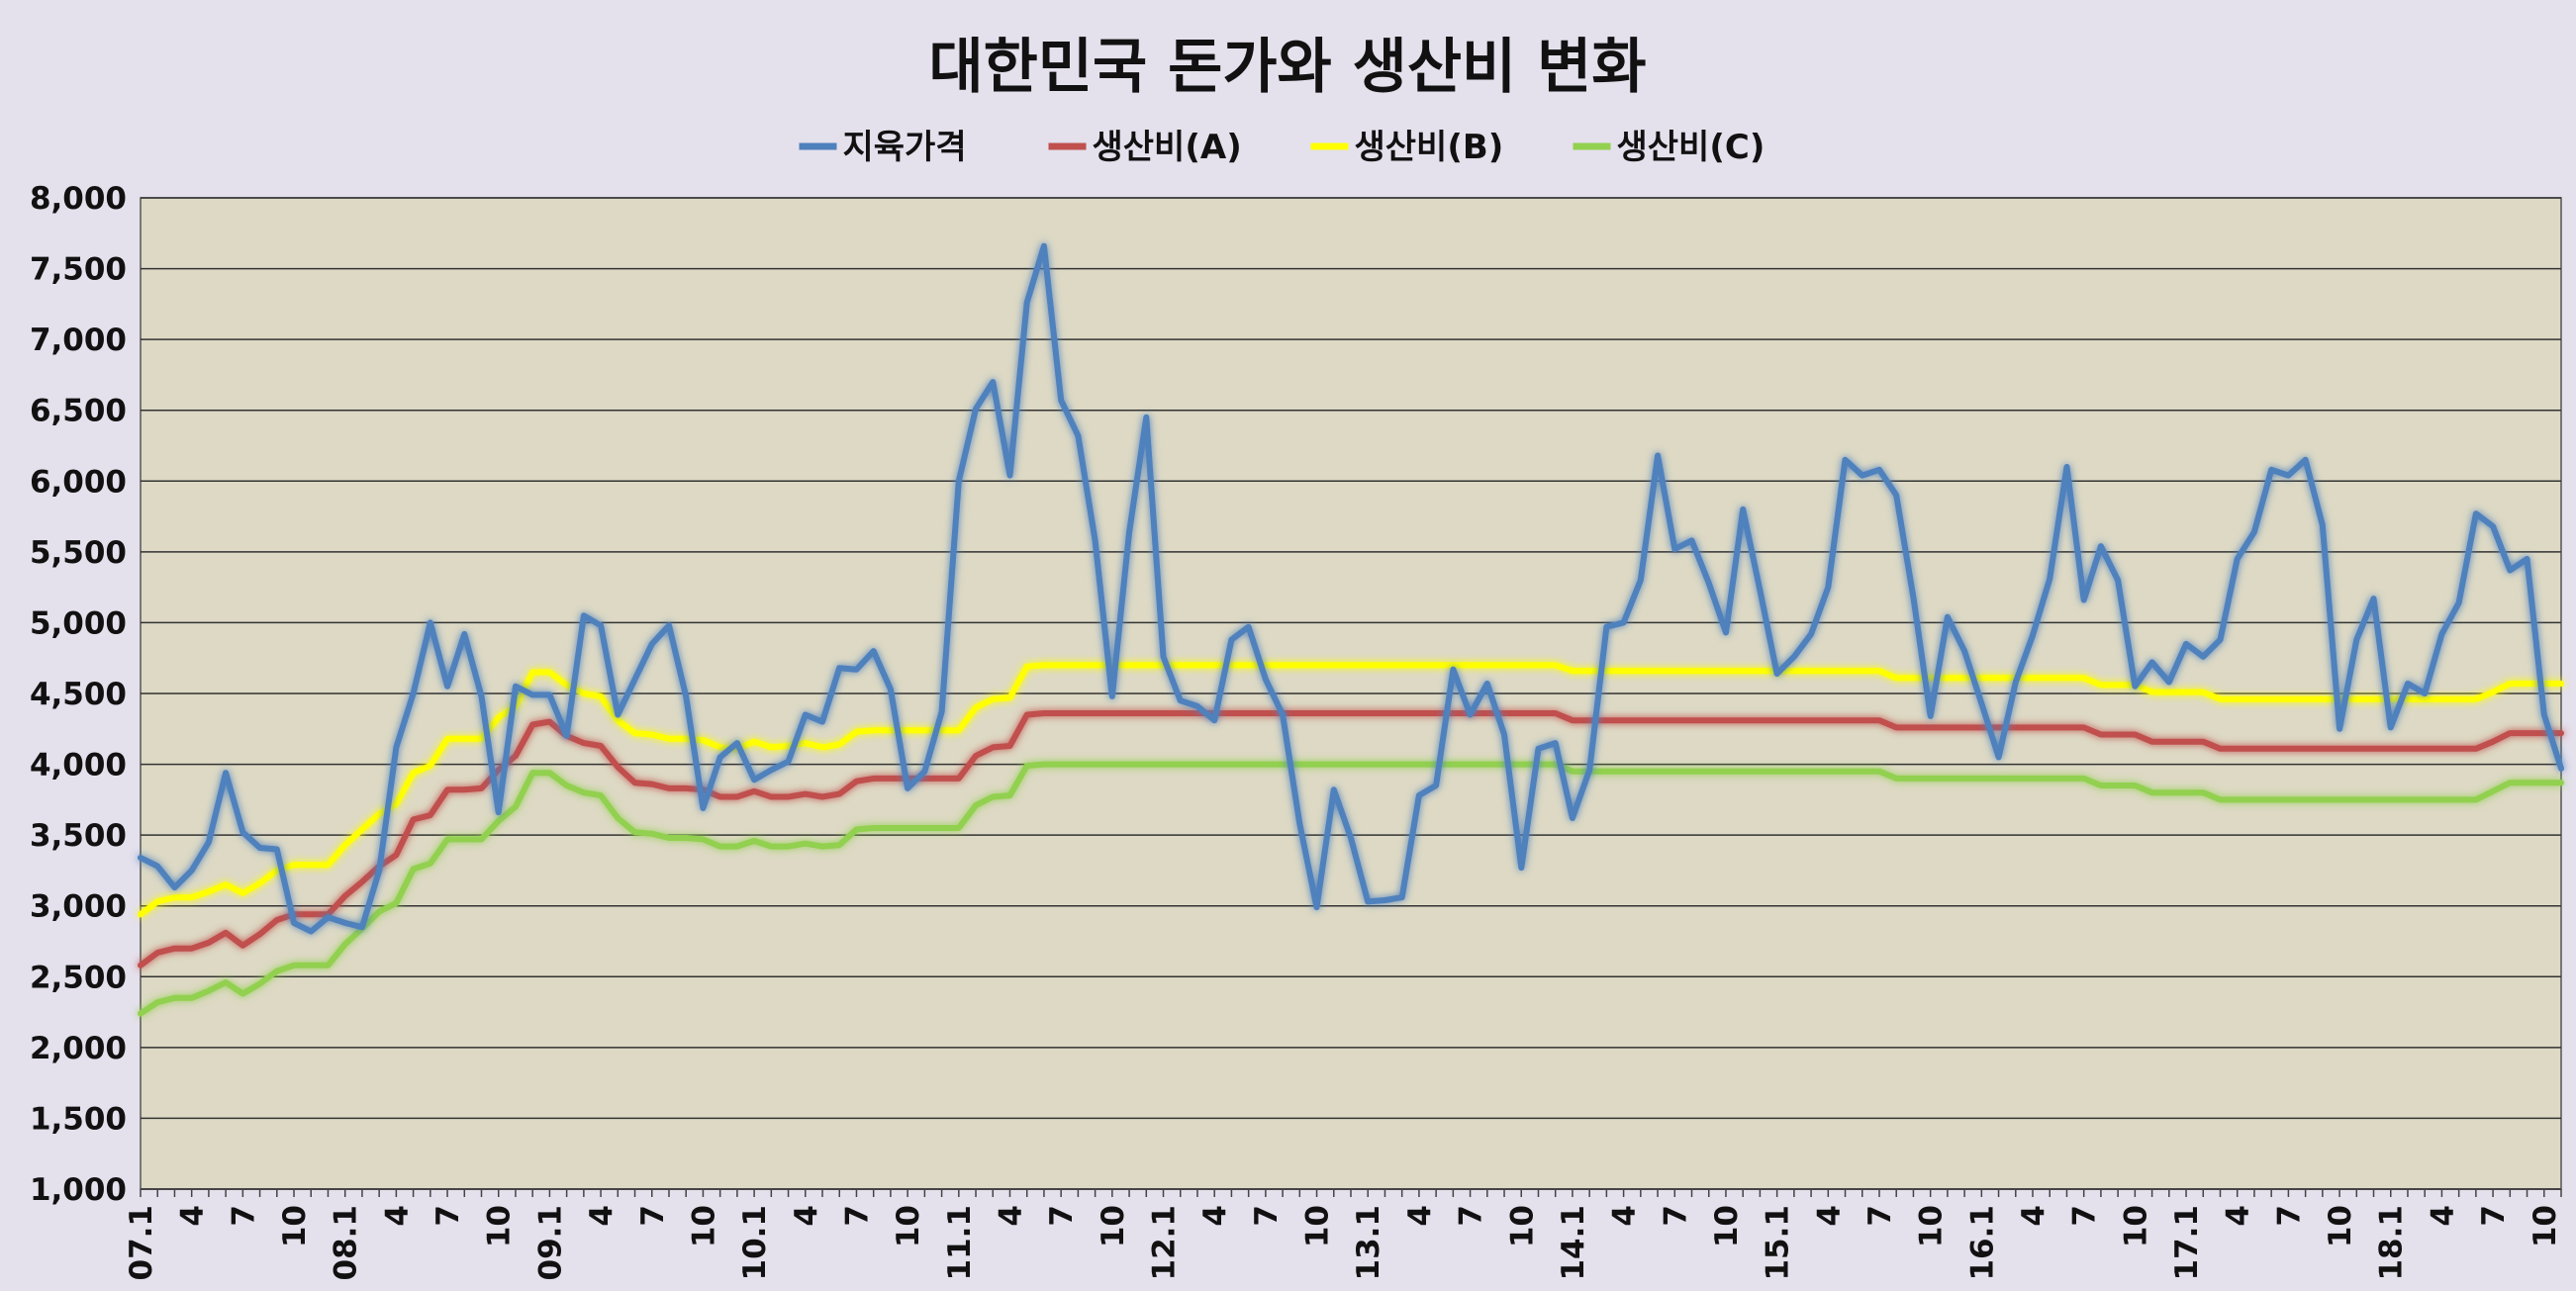  What do you see at coordinates (78, 977) in the screenshot?
I see `y-tick-label: 2,500` at bounding box center [78, 977].